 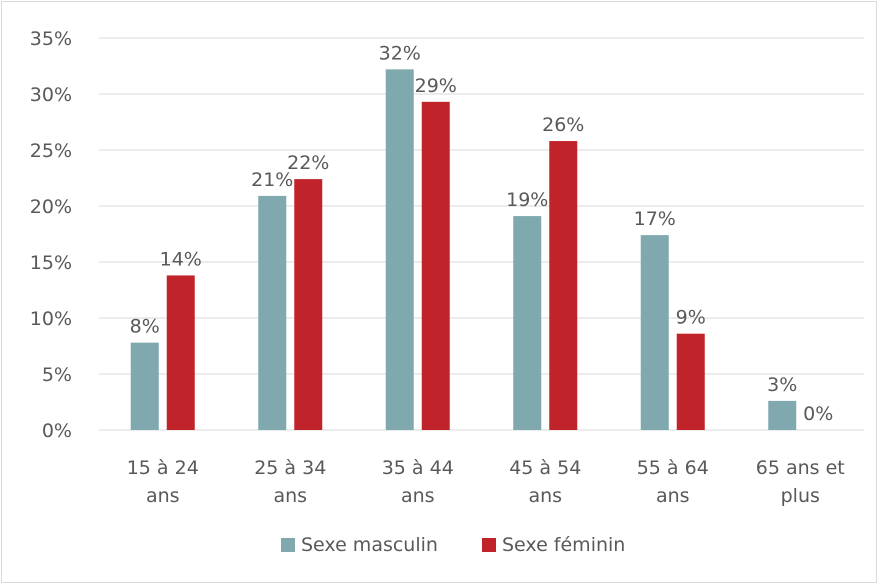 I want to click on data-label: 8%, so click(x=145, y=327).